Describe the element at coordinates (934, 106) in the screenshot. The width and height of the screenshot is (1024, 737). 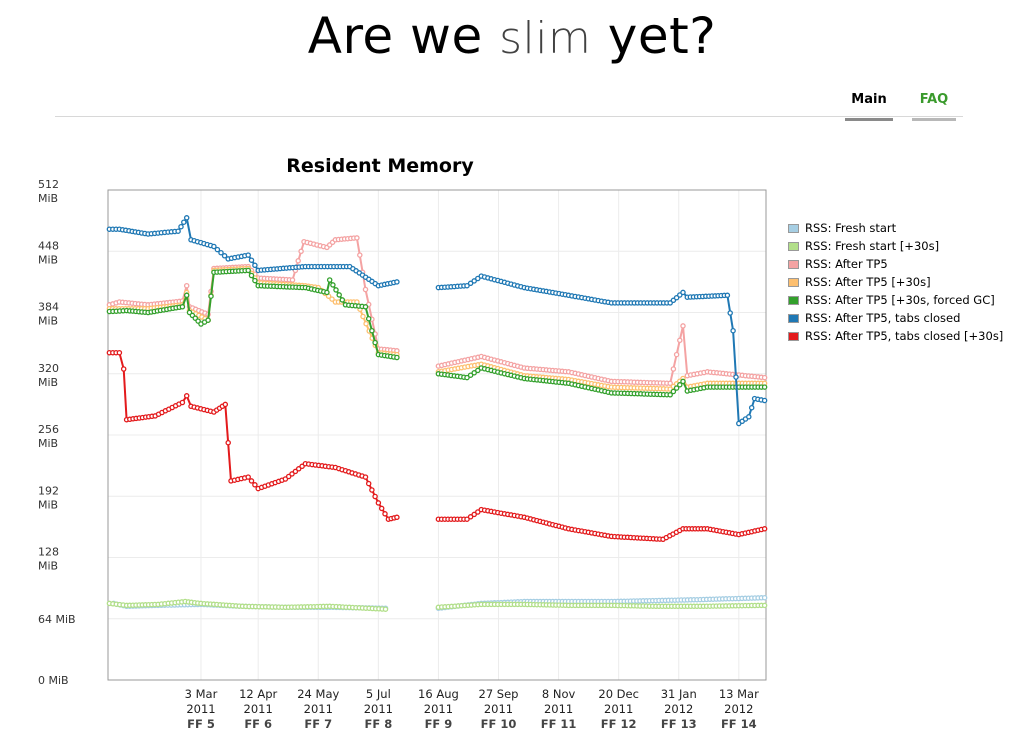
I see `nav-faq-link: FAQ` at that location.